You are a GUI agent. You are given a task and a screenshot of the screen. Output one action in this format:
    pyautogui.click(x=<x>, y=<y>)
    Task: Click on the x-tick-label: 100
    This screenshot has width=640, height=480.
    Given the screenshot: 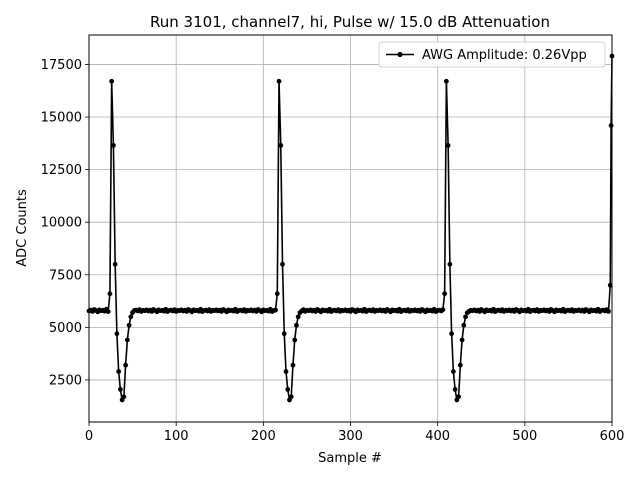 What is the action you would take?
    pyautogui.click(x=176, y=436)
    